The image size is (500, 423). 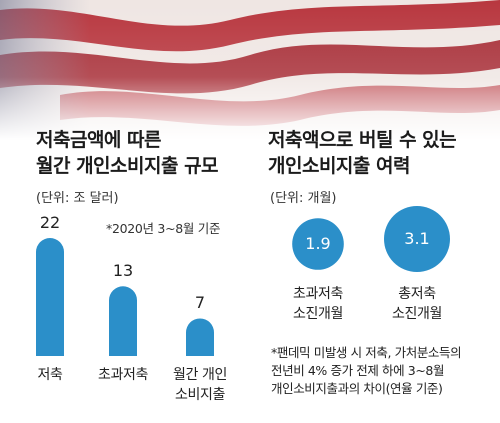 I want to click on right-title-line2: 개인소비지출 여력, so click(x=339, y=166).